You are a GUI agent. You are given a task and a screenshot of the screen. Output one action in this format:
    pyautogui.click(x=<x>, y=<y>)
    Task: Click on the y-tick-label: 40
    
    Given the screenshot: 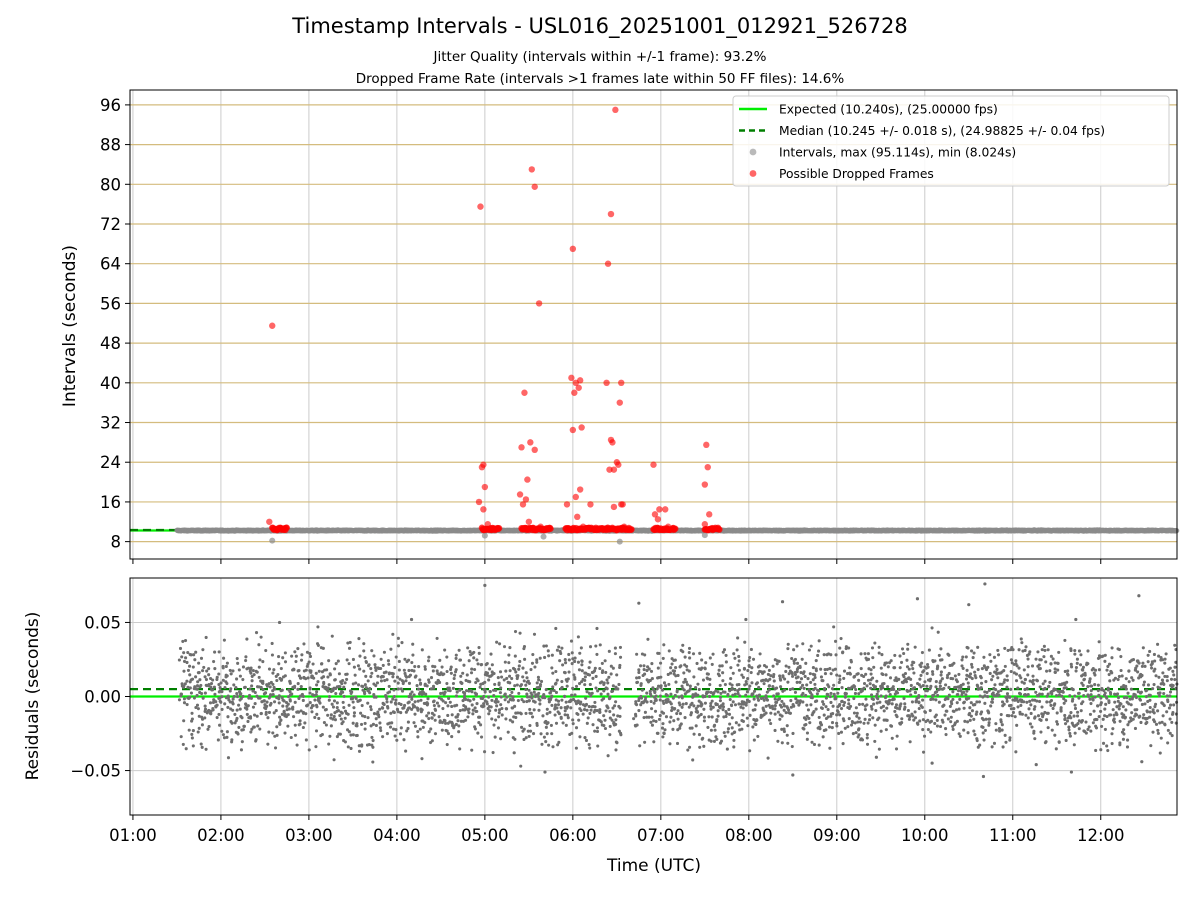 What is the action you would take?
    pyautogui.click(x=110, y=383)
    